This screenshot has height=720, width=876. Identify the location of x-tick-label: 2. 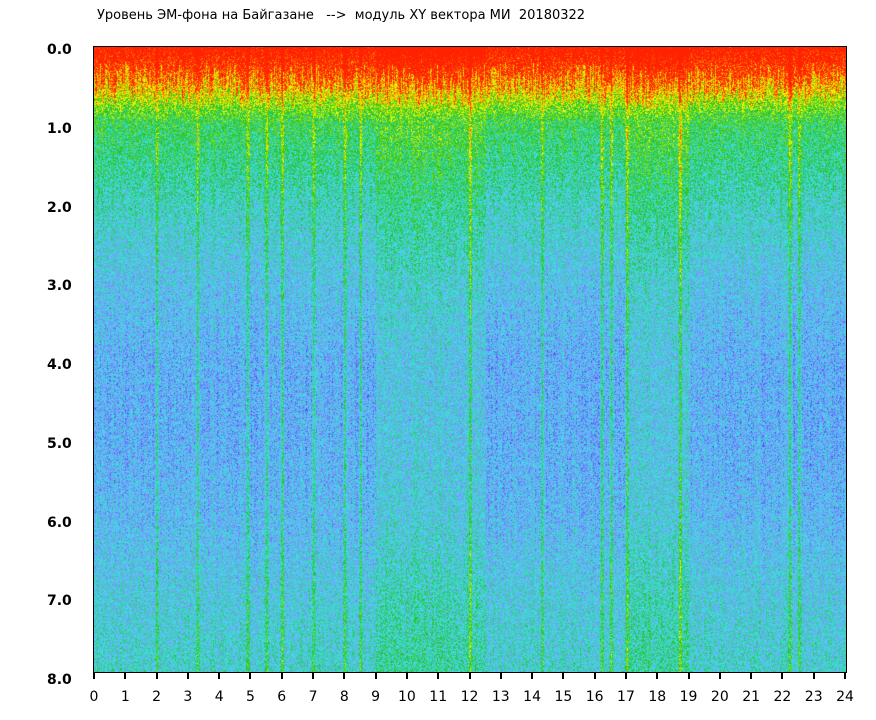
(157, 697).